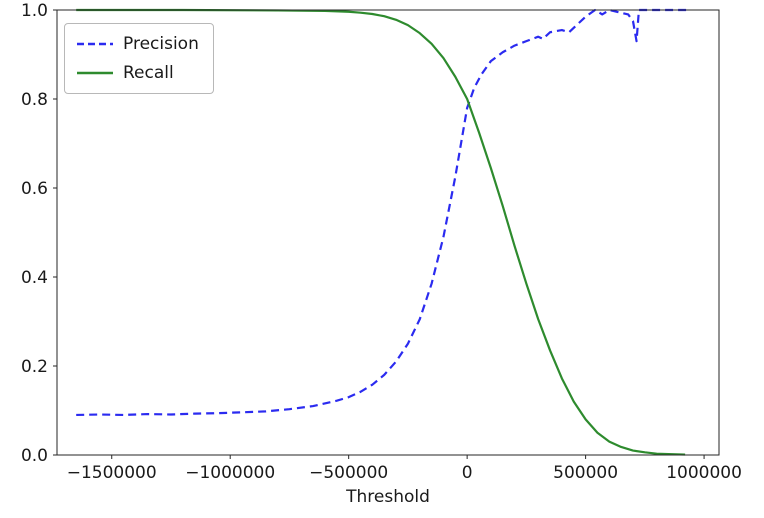  Describe the element at coordinates (34, 278) in the screenshot. I see `y-tick-label: 0.4` at that location.